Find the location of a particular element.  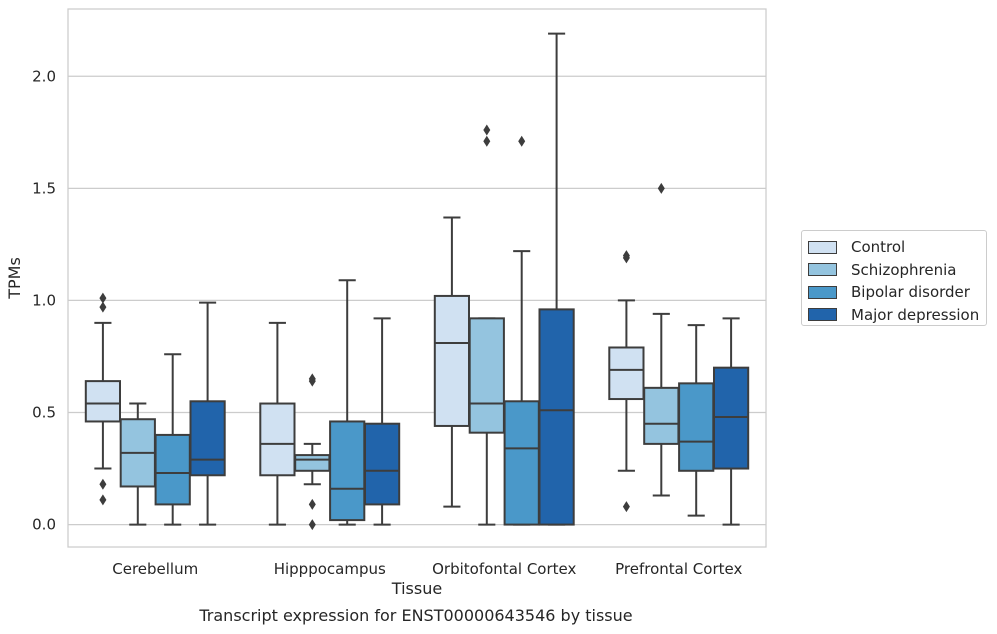

x-tick-label: Hipppocampus is located at coordinates (330, 569).